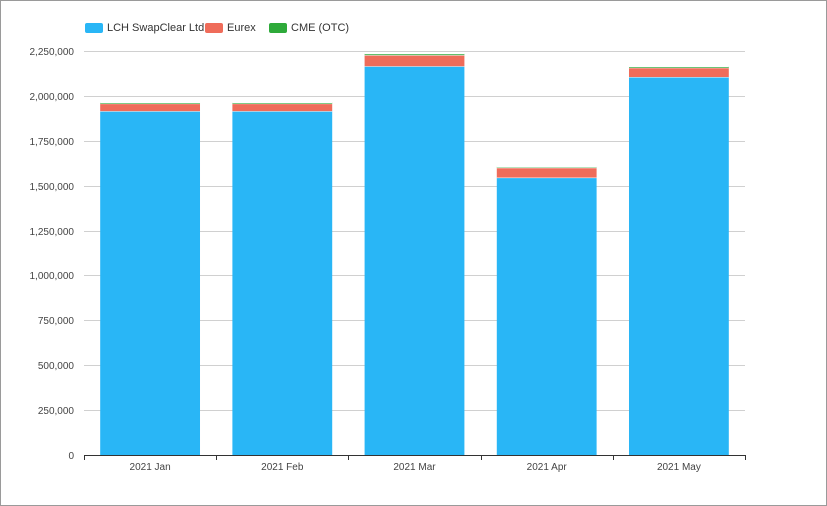 The width and height of the screenshot is (827, 506). I want to click on legend-label-eurex: Eurex, so click(241, 28).